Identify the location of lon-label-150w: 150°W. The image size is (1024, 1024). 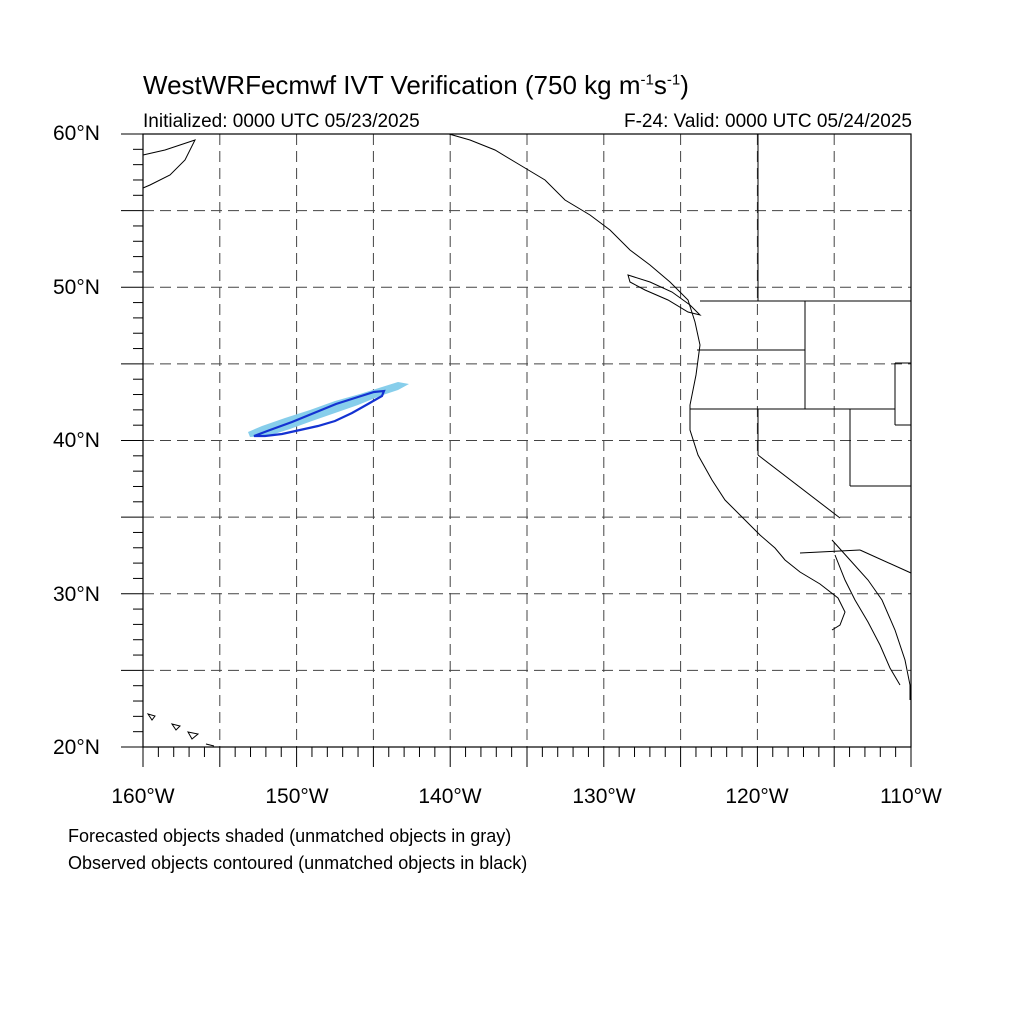
(297, 796).